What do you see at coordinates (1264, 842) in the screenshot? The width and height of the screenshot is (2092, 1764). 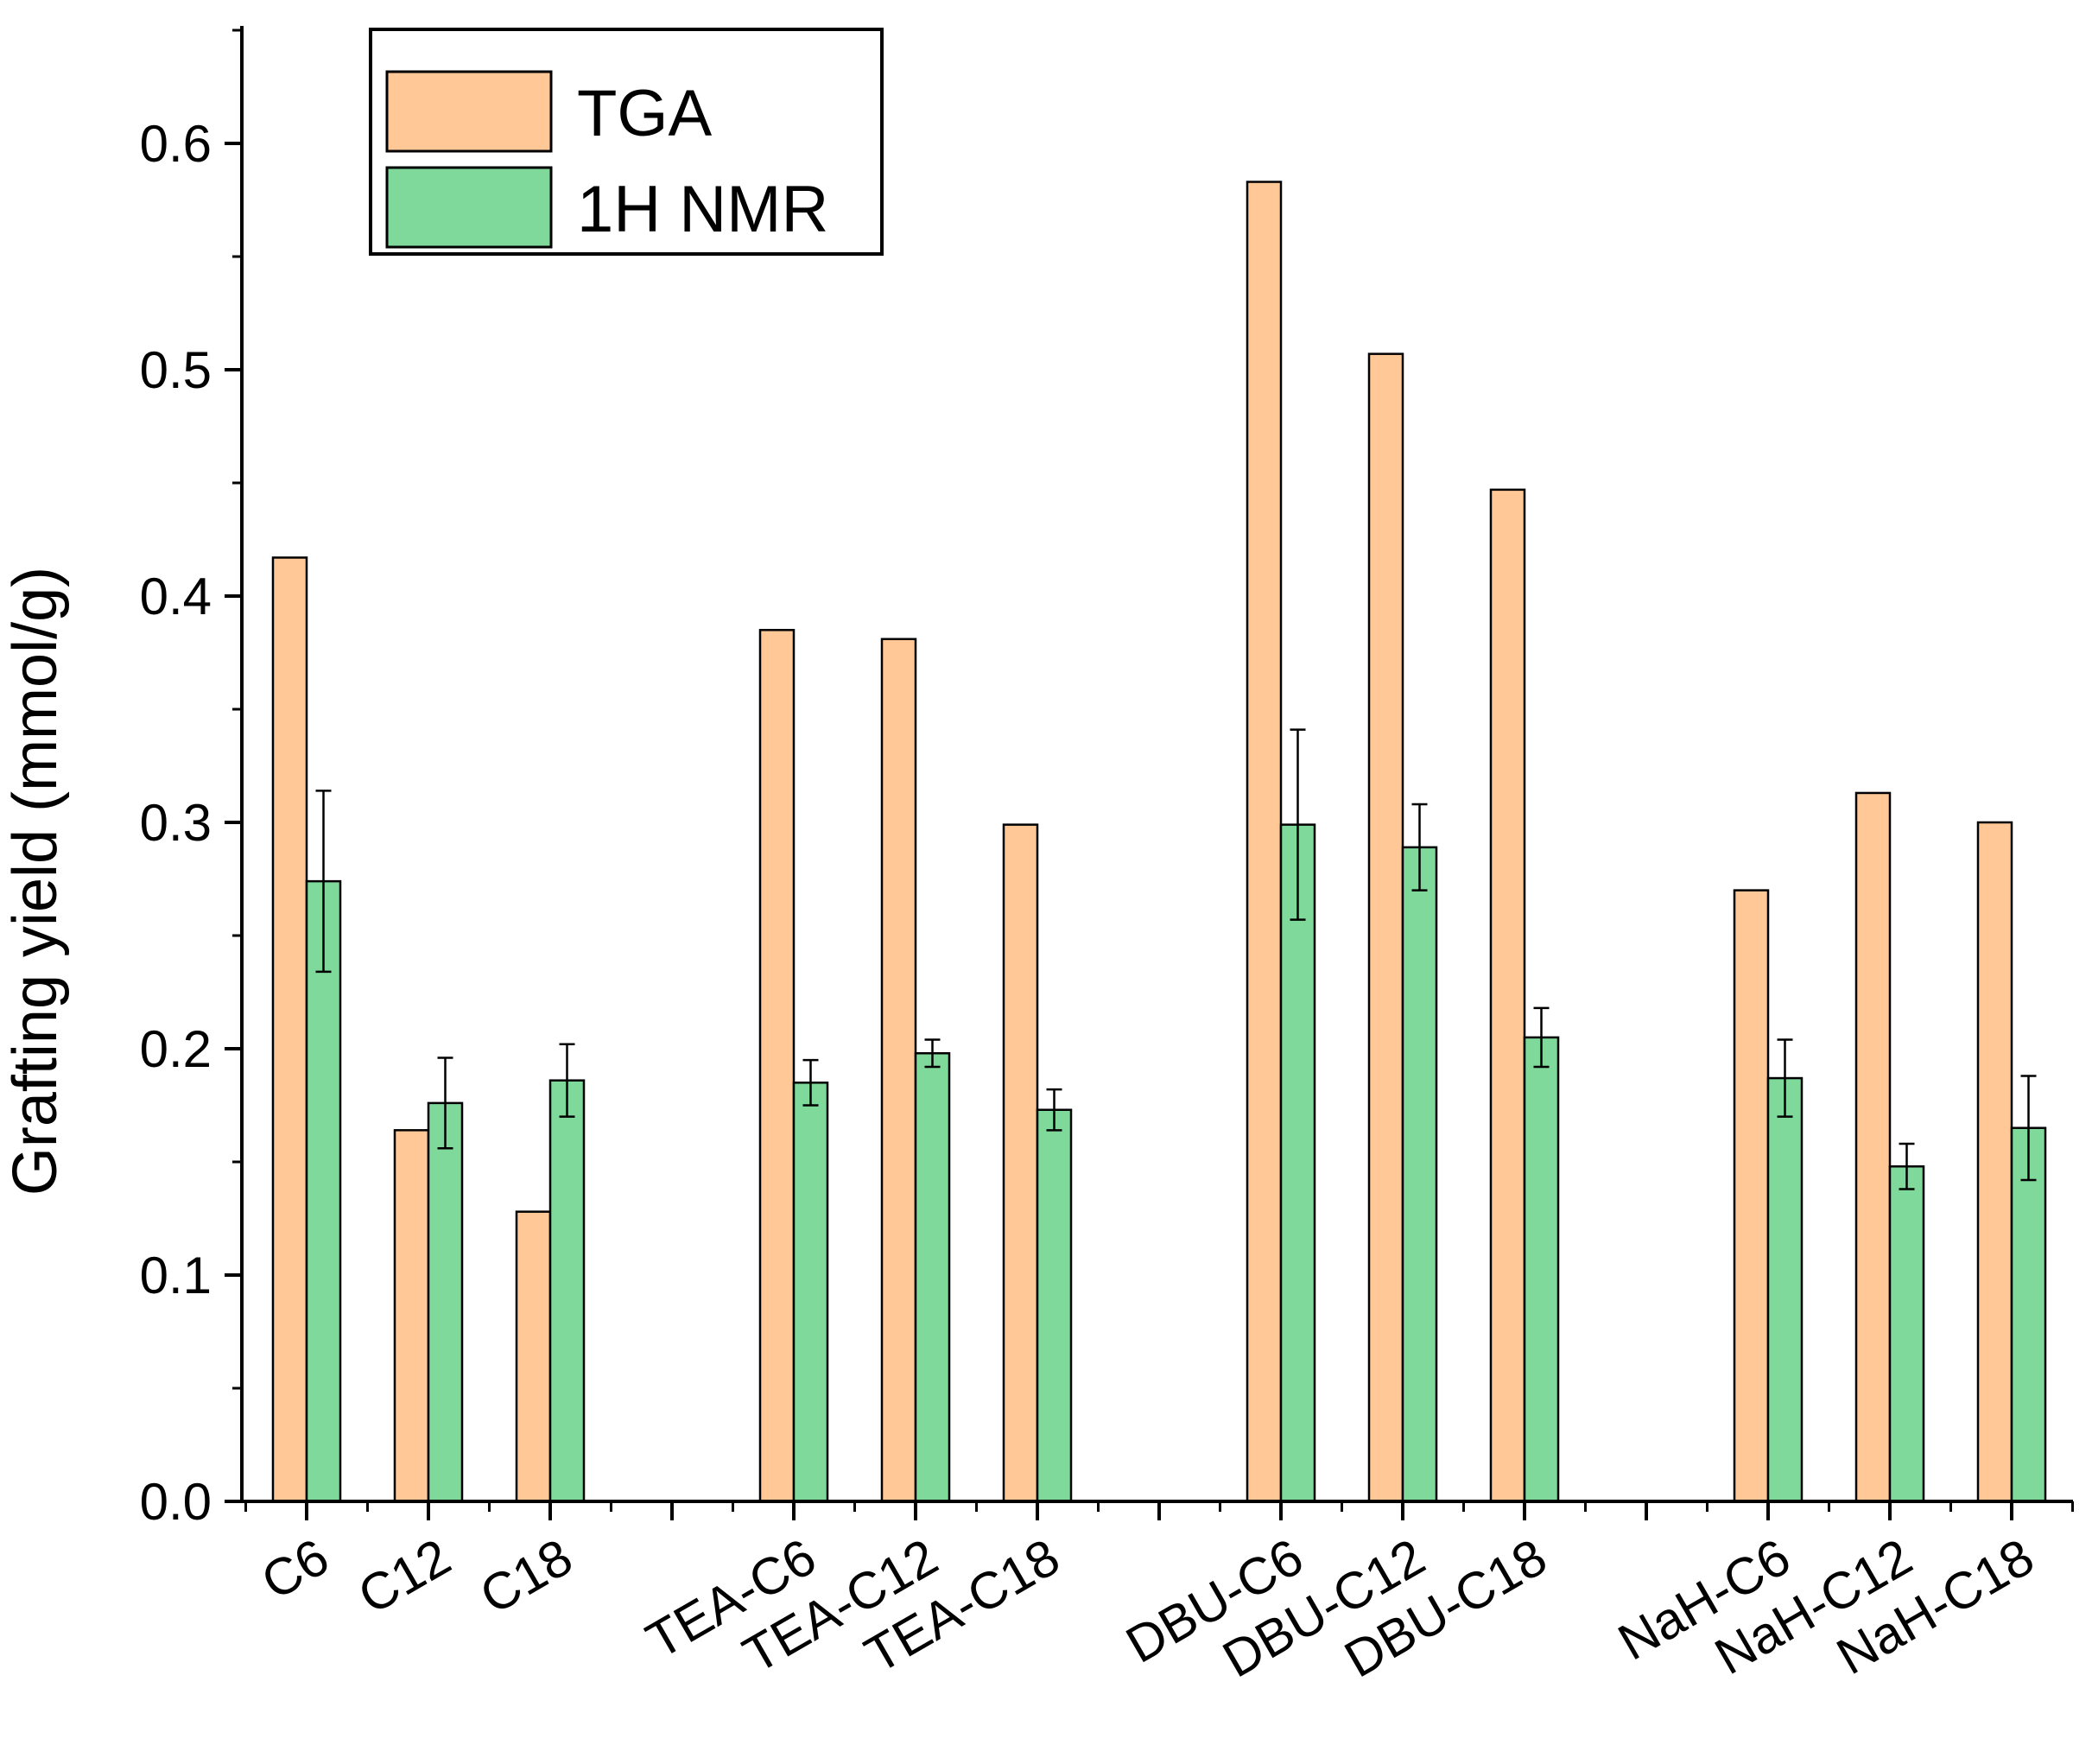 I see `bar-tga-dbu-c6` at bounding box center [1264, 842].